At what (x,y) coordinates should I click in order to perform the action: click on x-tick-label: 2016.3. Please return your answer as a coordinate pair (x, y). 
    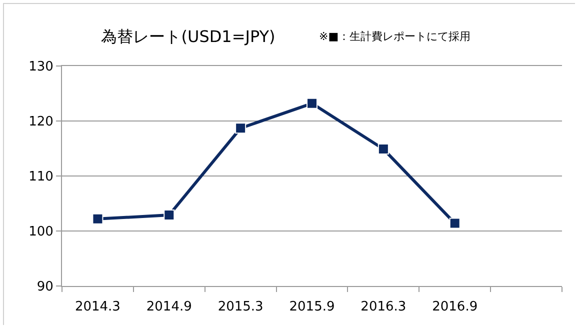
    Looking at the image, I should click on (383, 307).